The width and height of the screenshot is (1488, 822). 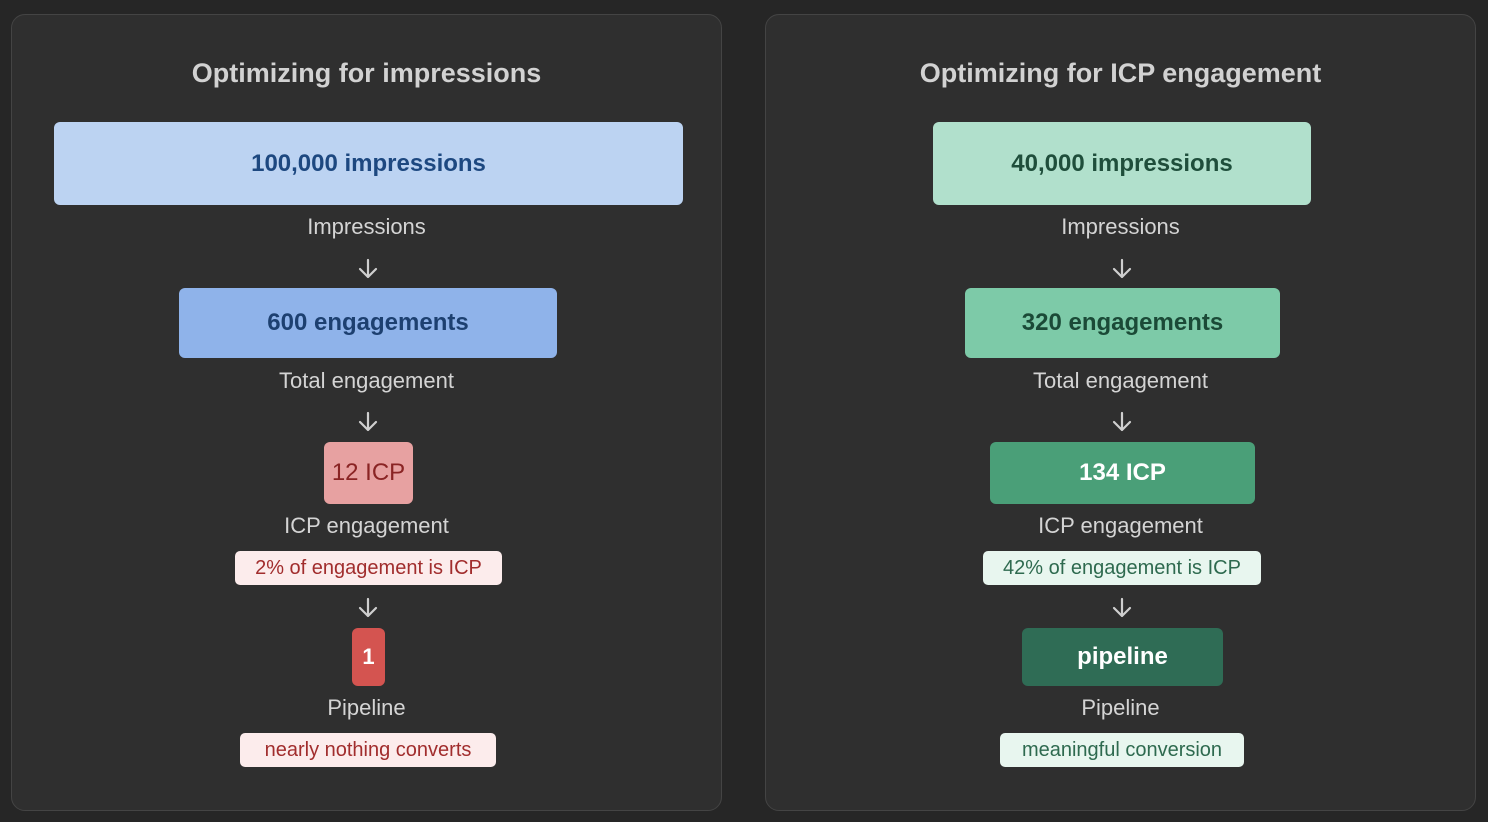 What do you see at coordinates (368, 657) in the screenshot?
I see `pipeline-box: 1` at bounding box center [368, 657].